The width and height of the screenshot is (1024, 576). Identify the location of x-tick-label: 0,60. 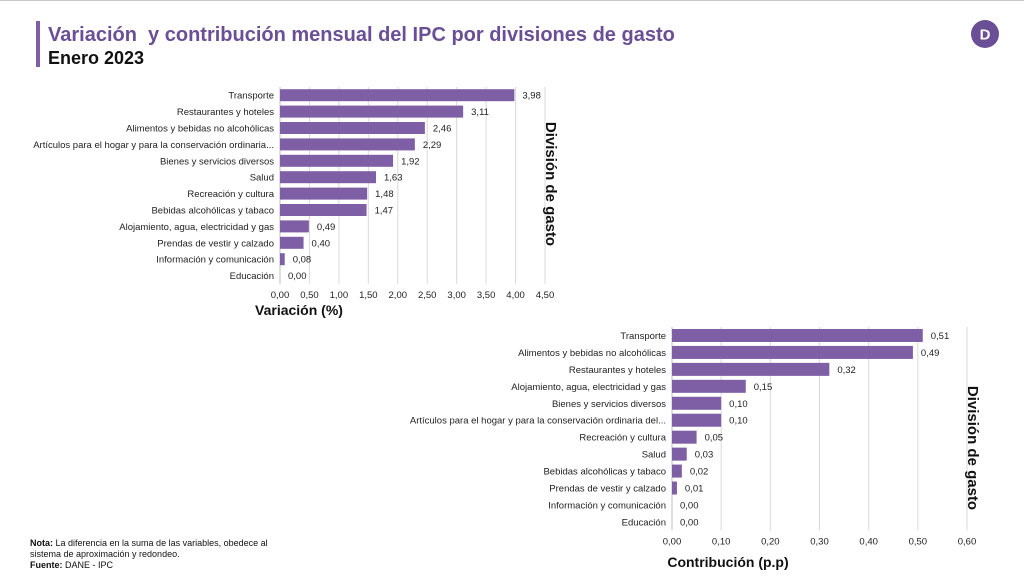
(967, 541).